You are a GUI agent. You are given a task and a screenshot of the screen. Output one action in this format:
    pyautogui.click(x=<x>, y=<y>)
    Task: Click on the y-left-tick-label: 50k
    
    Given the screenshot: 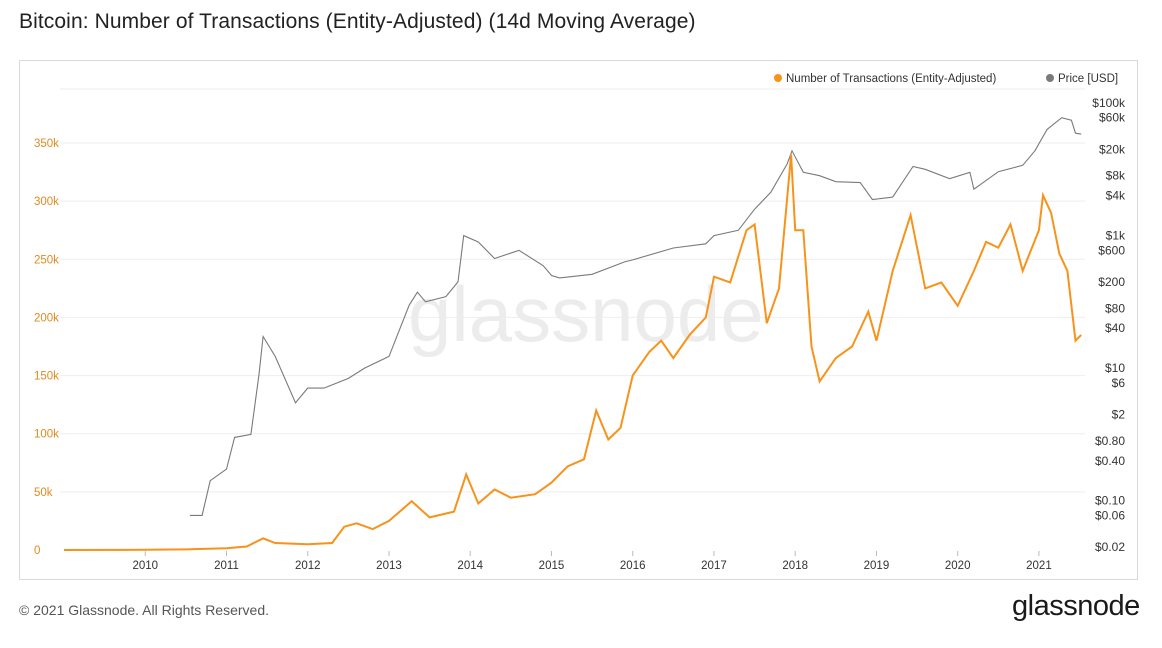 What is the action you would take?
    pyautogui.click(x=43, y=493)
    